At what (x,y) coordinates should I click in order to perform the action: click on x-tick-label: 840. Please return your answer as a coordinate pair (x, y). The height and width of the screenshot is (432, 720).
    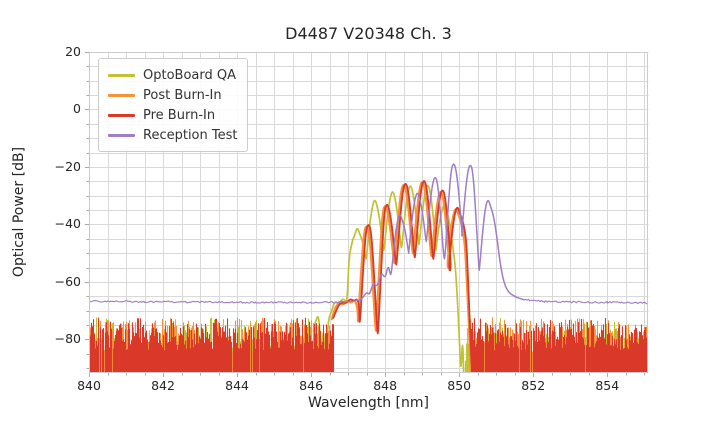
    Looking at the image, I should click on (89, 385).